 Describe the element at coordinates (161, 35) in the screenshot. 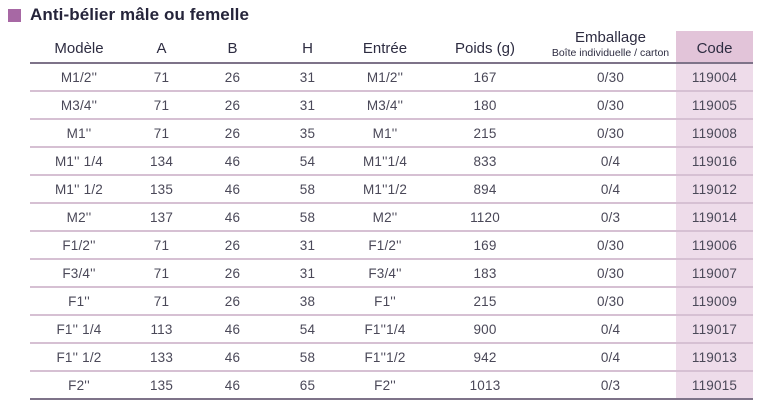

I see `column-header-a: A` at that location.